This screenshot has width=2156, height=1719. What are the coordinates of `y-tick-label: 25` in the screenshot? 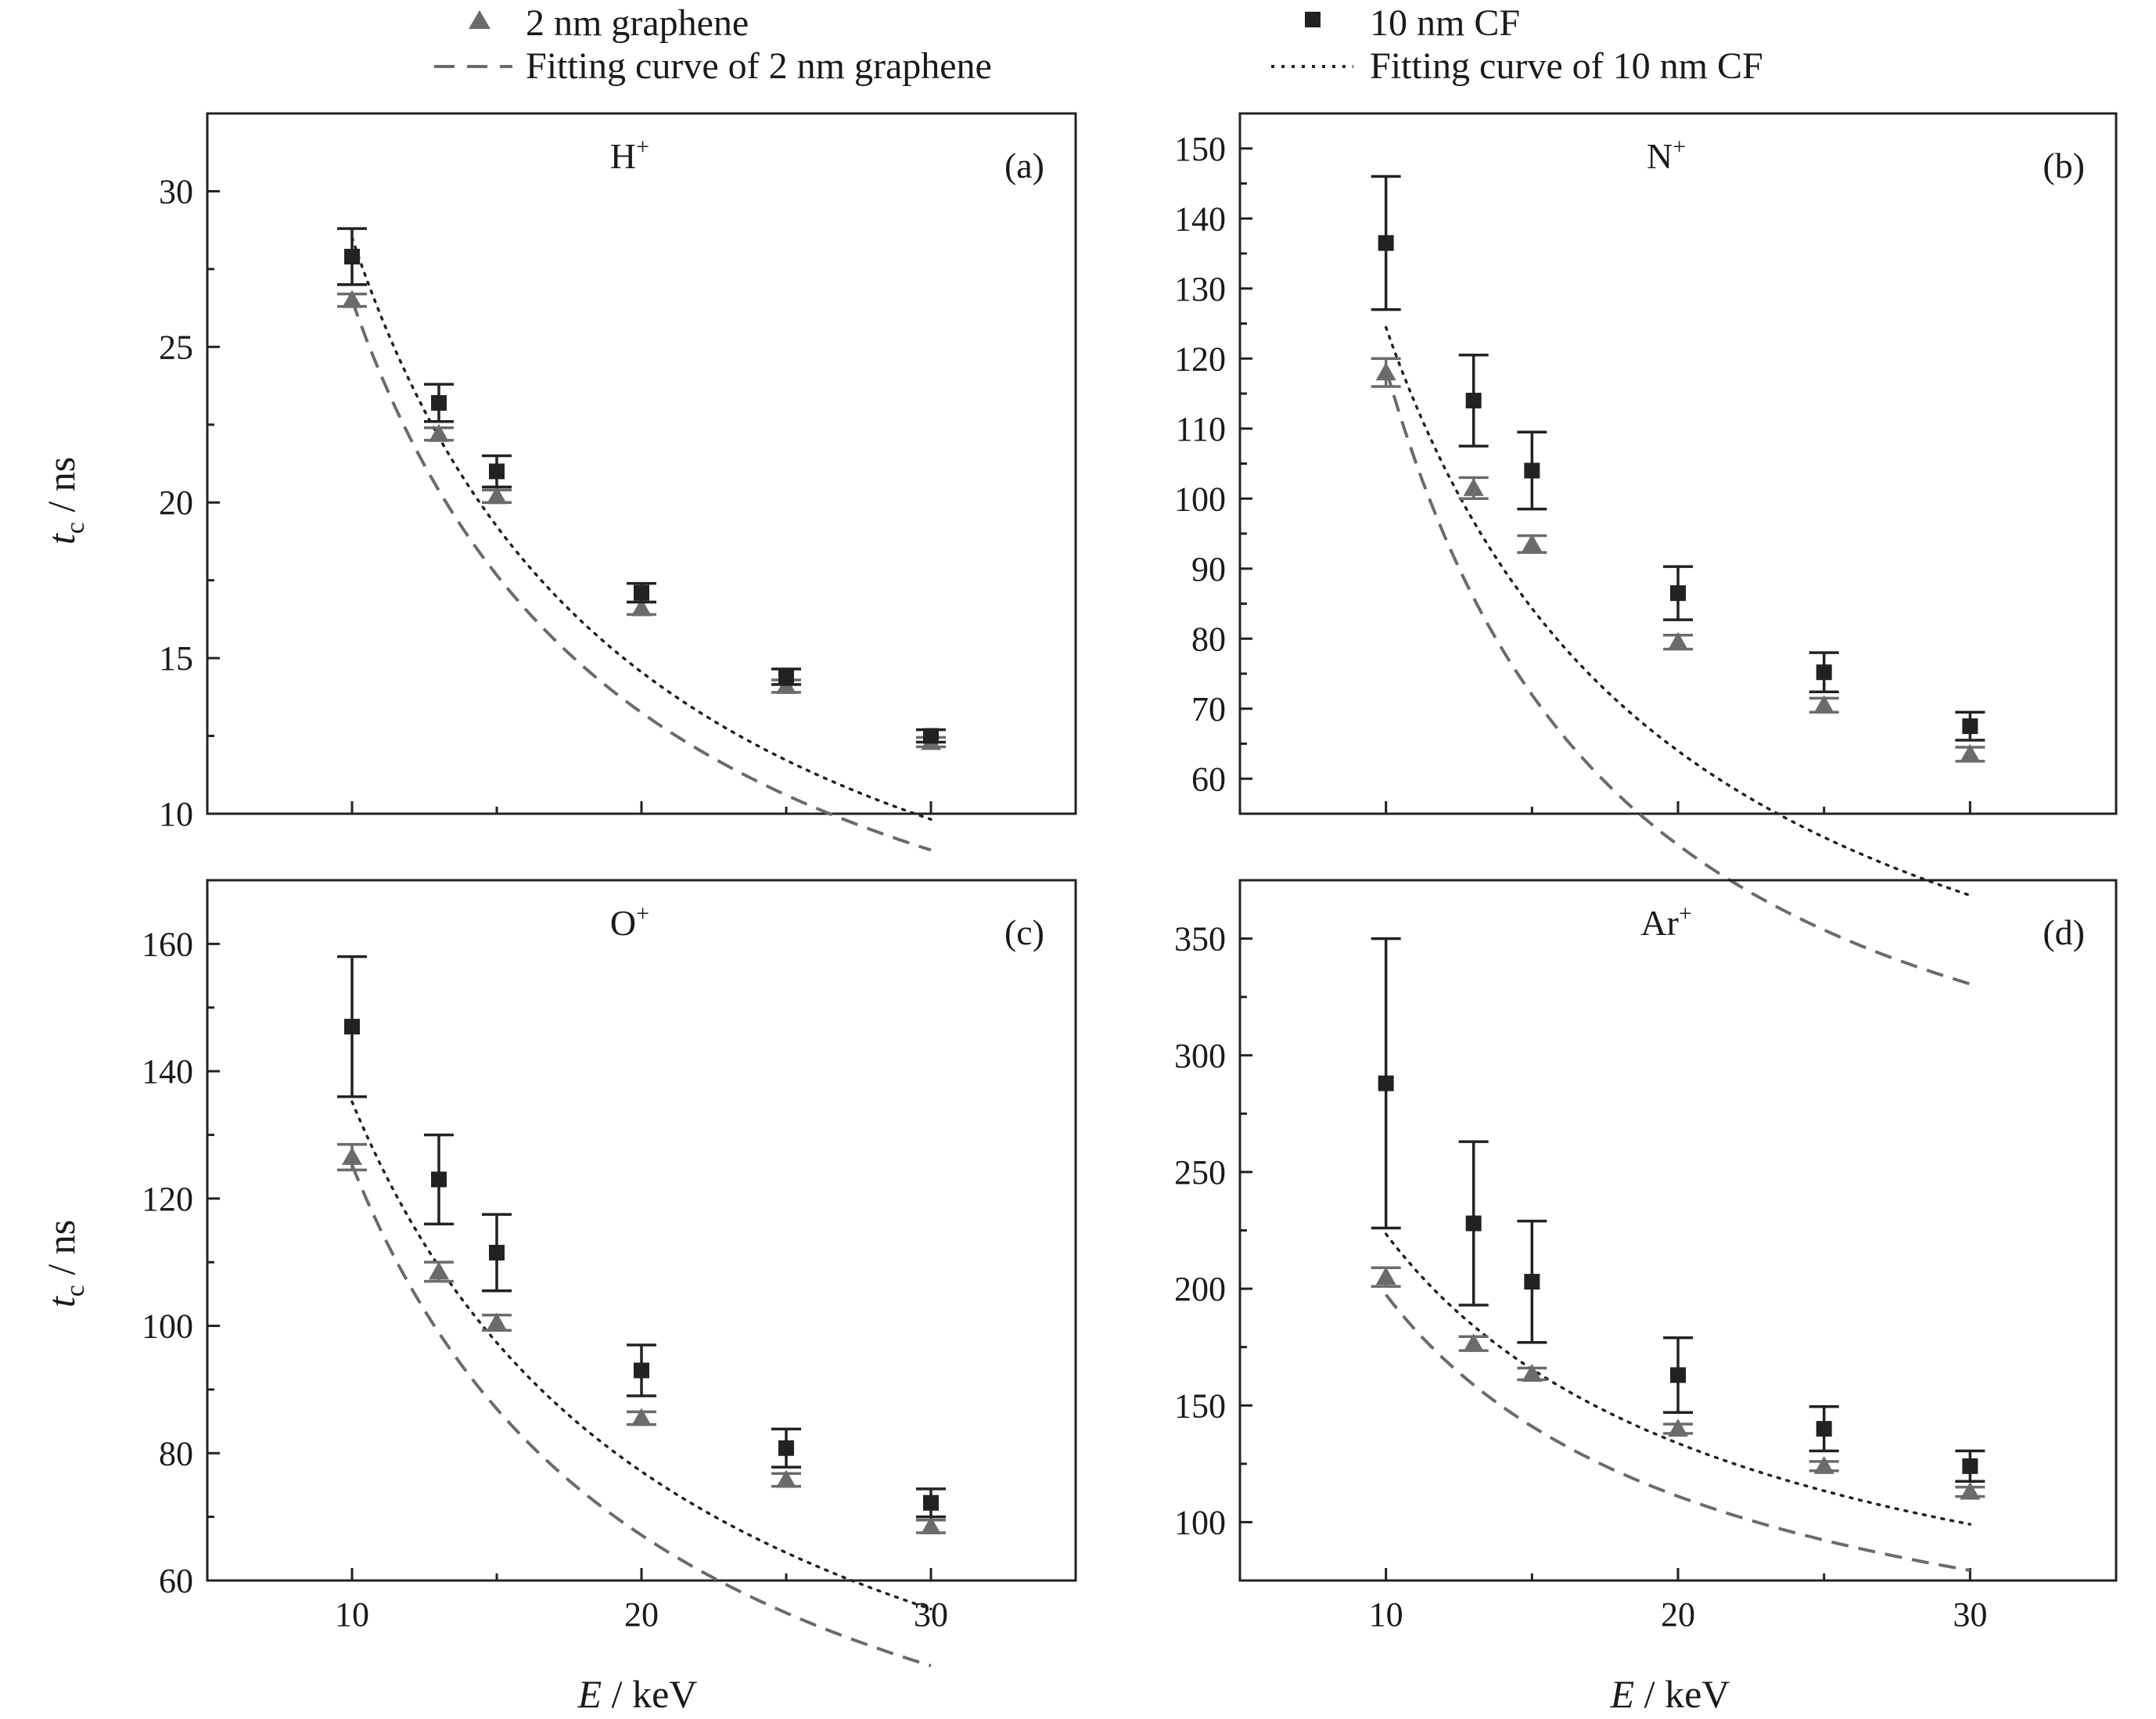 It's located at (176, 347).